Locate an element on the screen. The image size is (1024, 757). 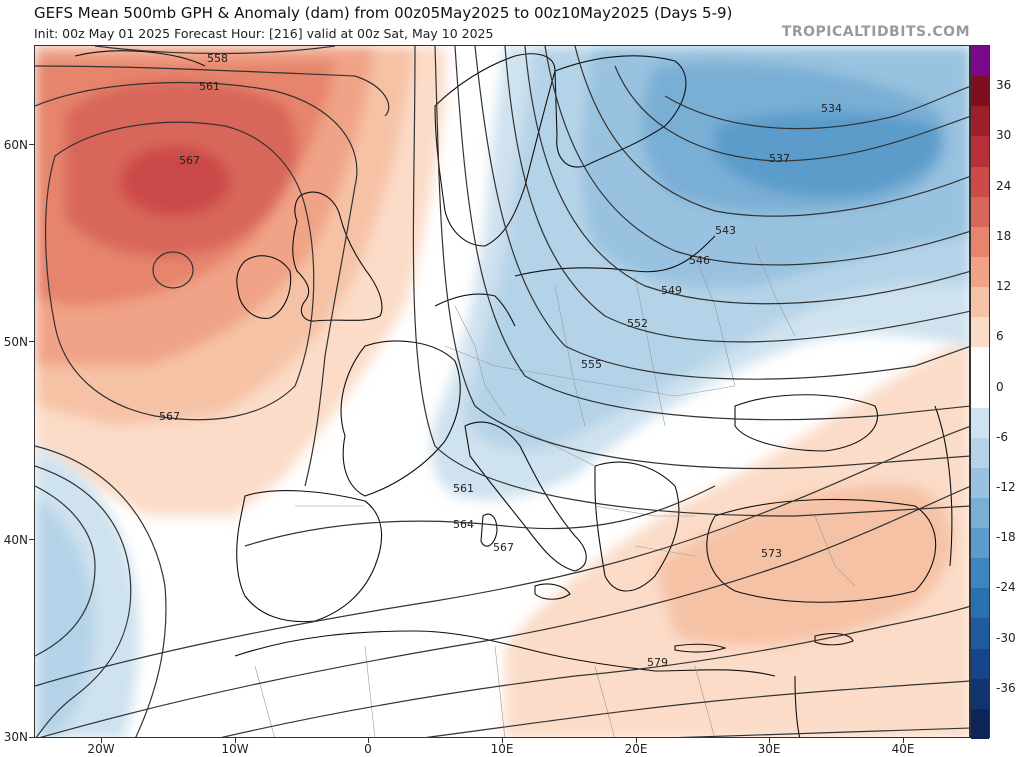
colorbar-label: -24 is located at coordinates (1006, 587).